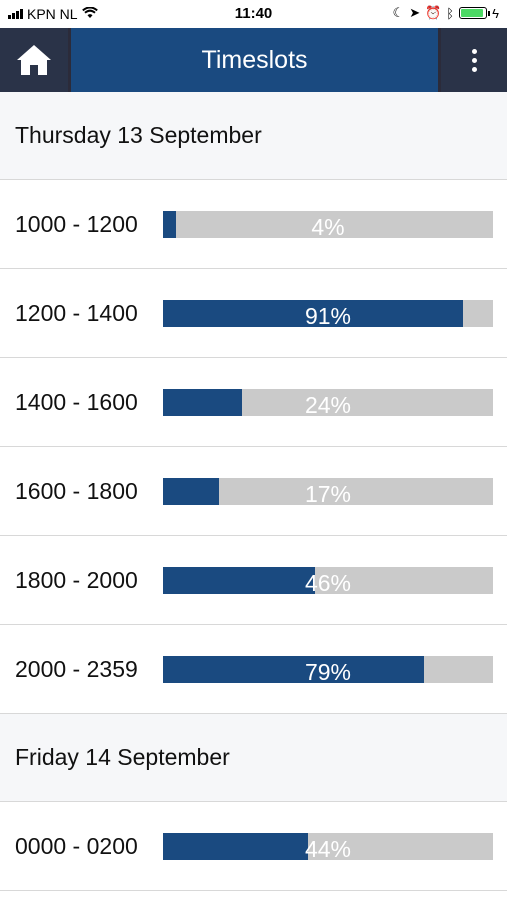 The width and height of the screenshot is (507, 900). I want to click on wifi-icon, so click(89, 14).